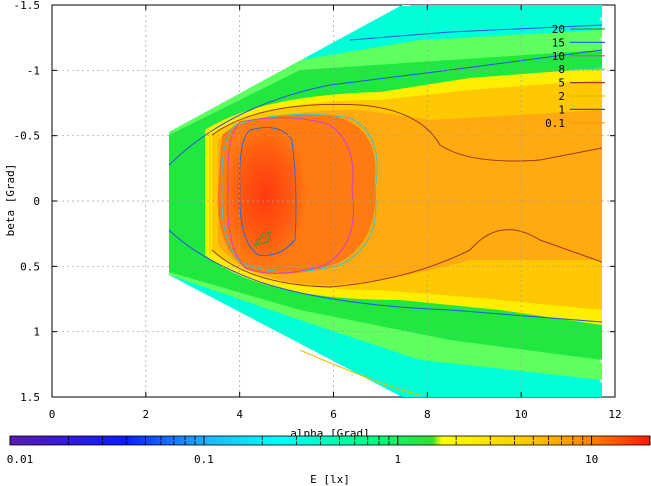  I want to click on legend-label: 8, so click(561, 69).